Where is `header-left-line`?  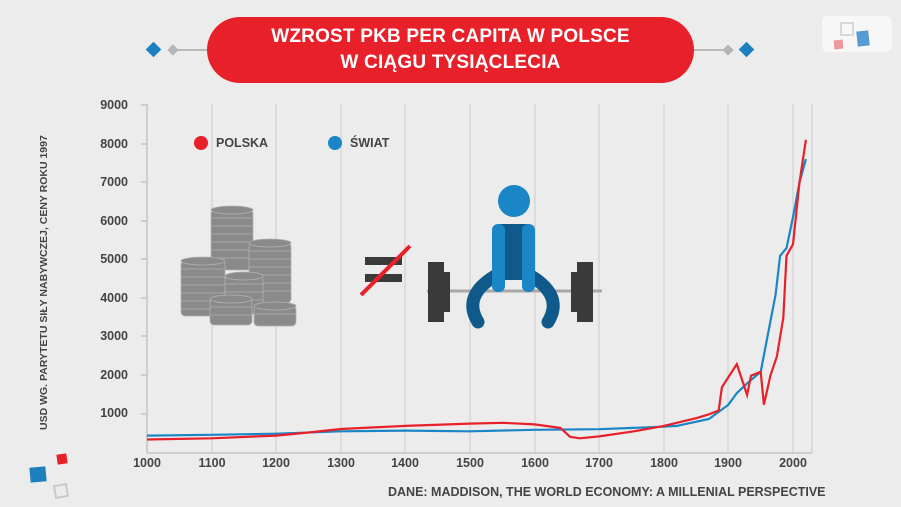 header-left-line is located at coordinates (193, 50).